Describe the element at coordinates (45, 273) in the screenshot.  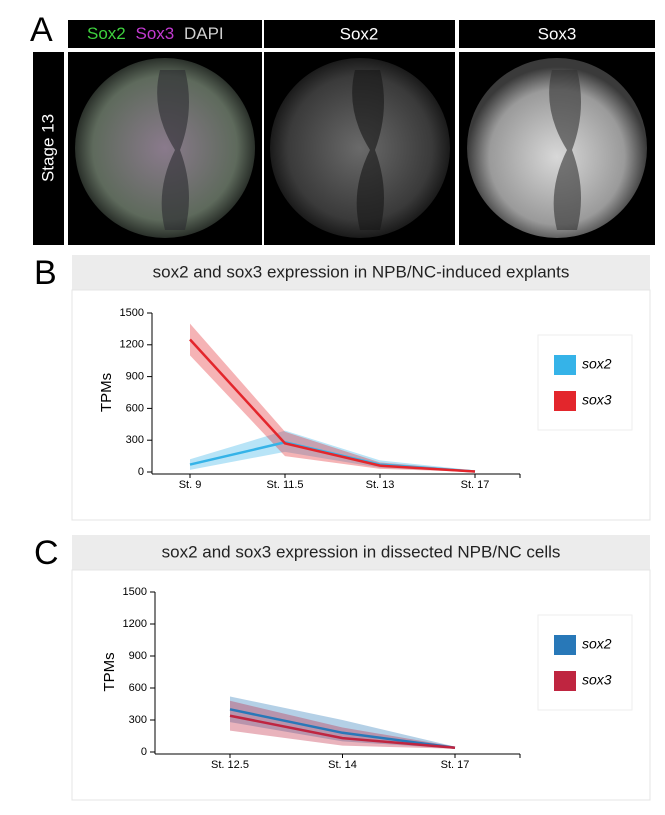
I see `panel-label: B` at that location.